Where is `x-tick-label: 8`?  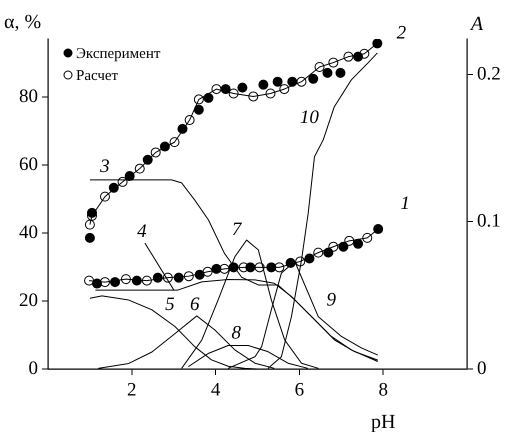 x-tick-label: 8 is located at coordinates (383, 389).